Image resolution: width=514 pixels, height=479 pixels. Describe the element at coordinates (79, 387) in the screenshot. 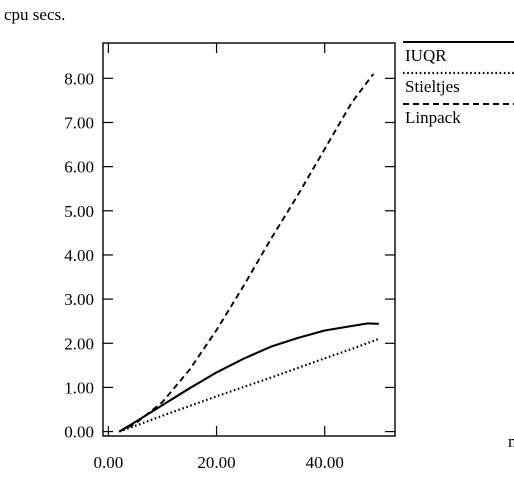

I see `y-tick-label: 1.00` at that location.